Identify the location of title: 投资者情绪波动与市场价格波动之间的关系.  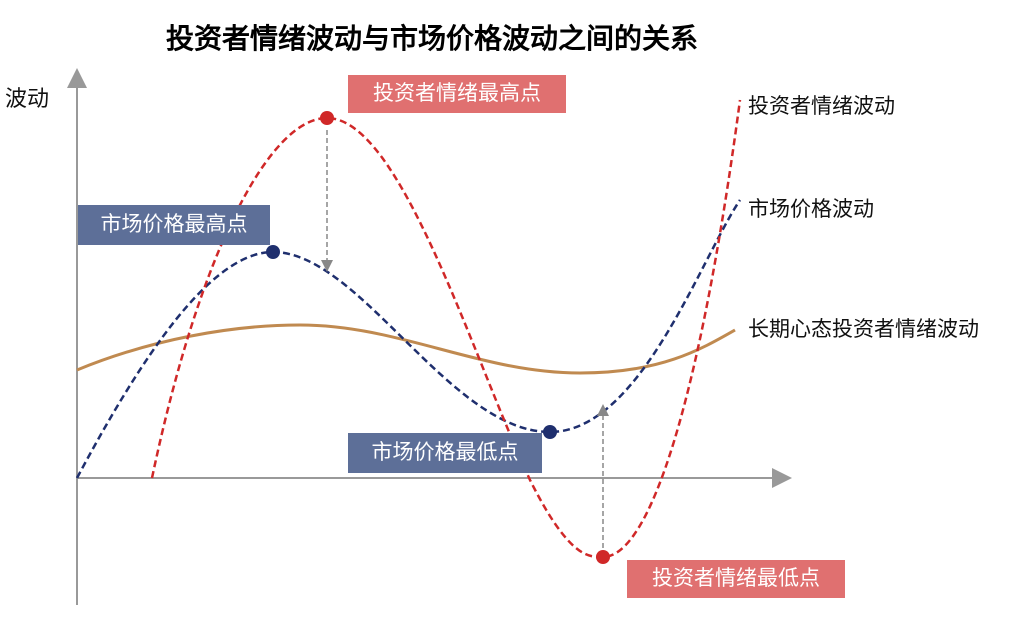
(432, 38).